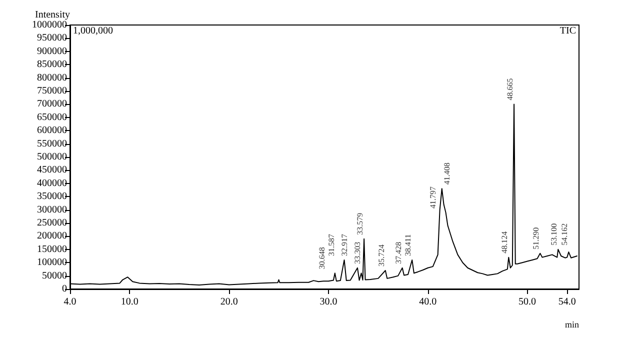  Describe the element at coordinates (52, 117) in the screenshot. I see `y-tick-label: 650000` at that location.